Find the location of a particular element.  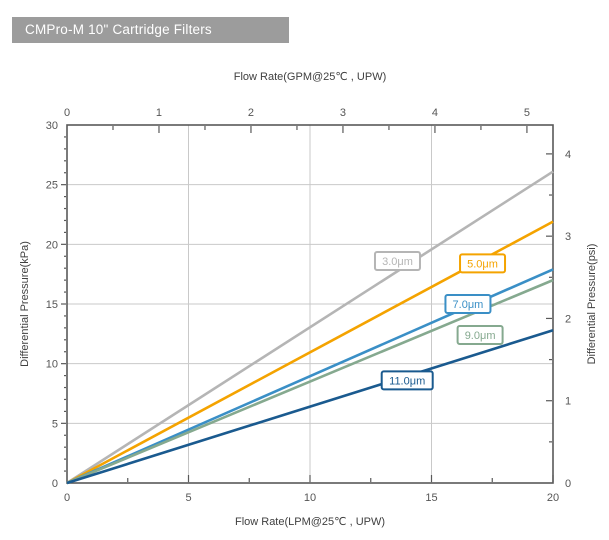

series-label-11.0um: 11.0μm is located at coordinates (407, 381).